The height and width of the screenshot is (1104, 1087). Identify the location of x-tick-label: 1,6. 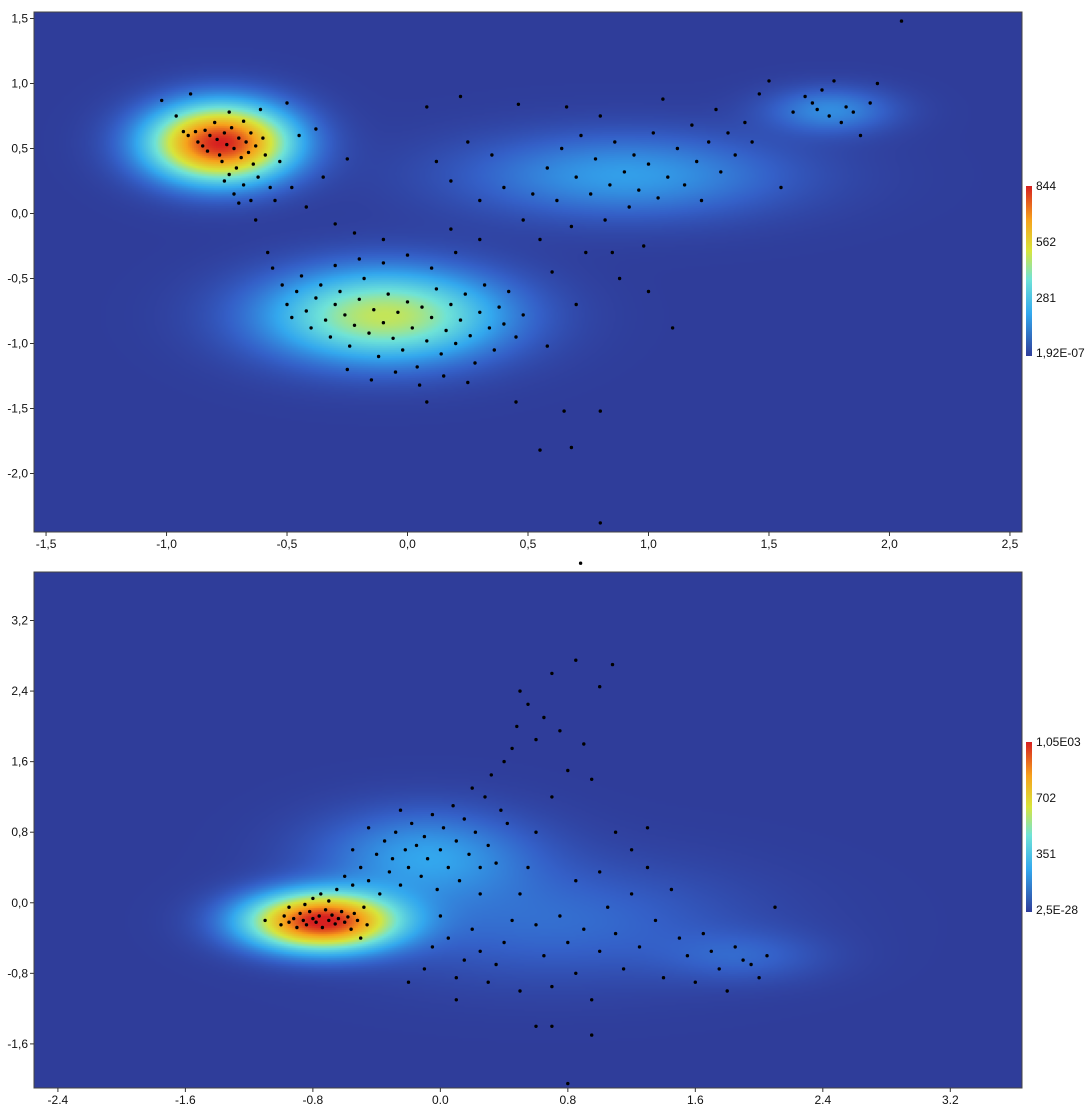
(695, 1098).